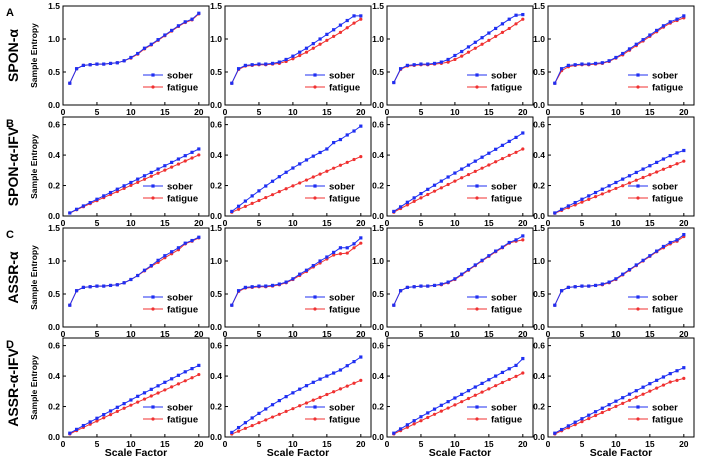 Image resolution: width=708 pixels, height=463 pixels. I want to click on y-tick-label: 0.2, so click(378, 407).